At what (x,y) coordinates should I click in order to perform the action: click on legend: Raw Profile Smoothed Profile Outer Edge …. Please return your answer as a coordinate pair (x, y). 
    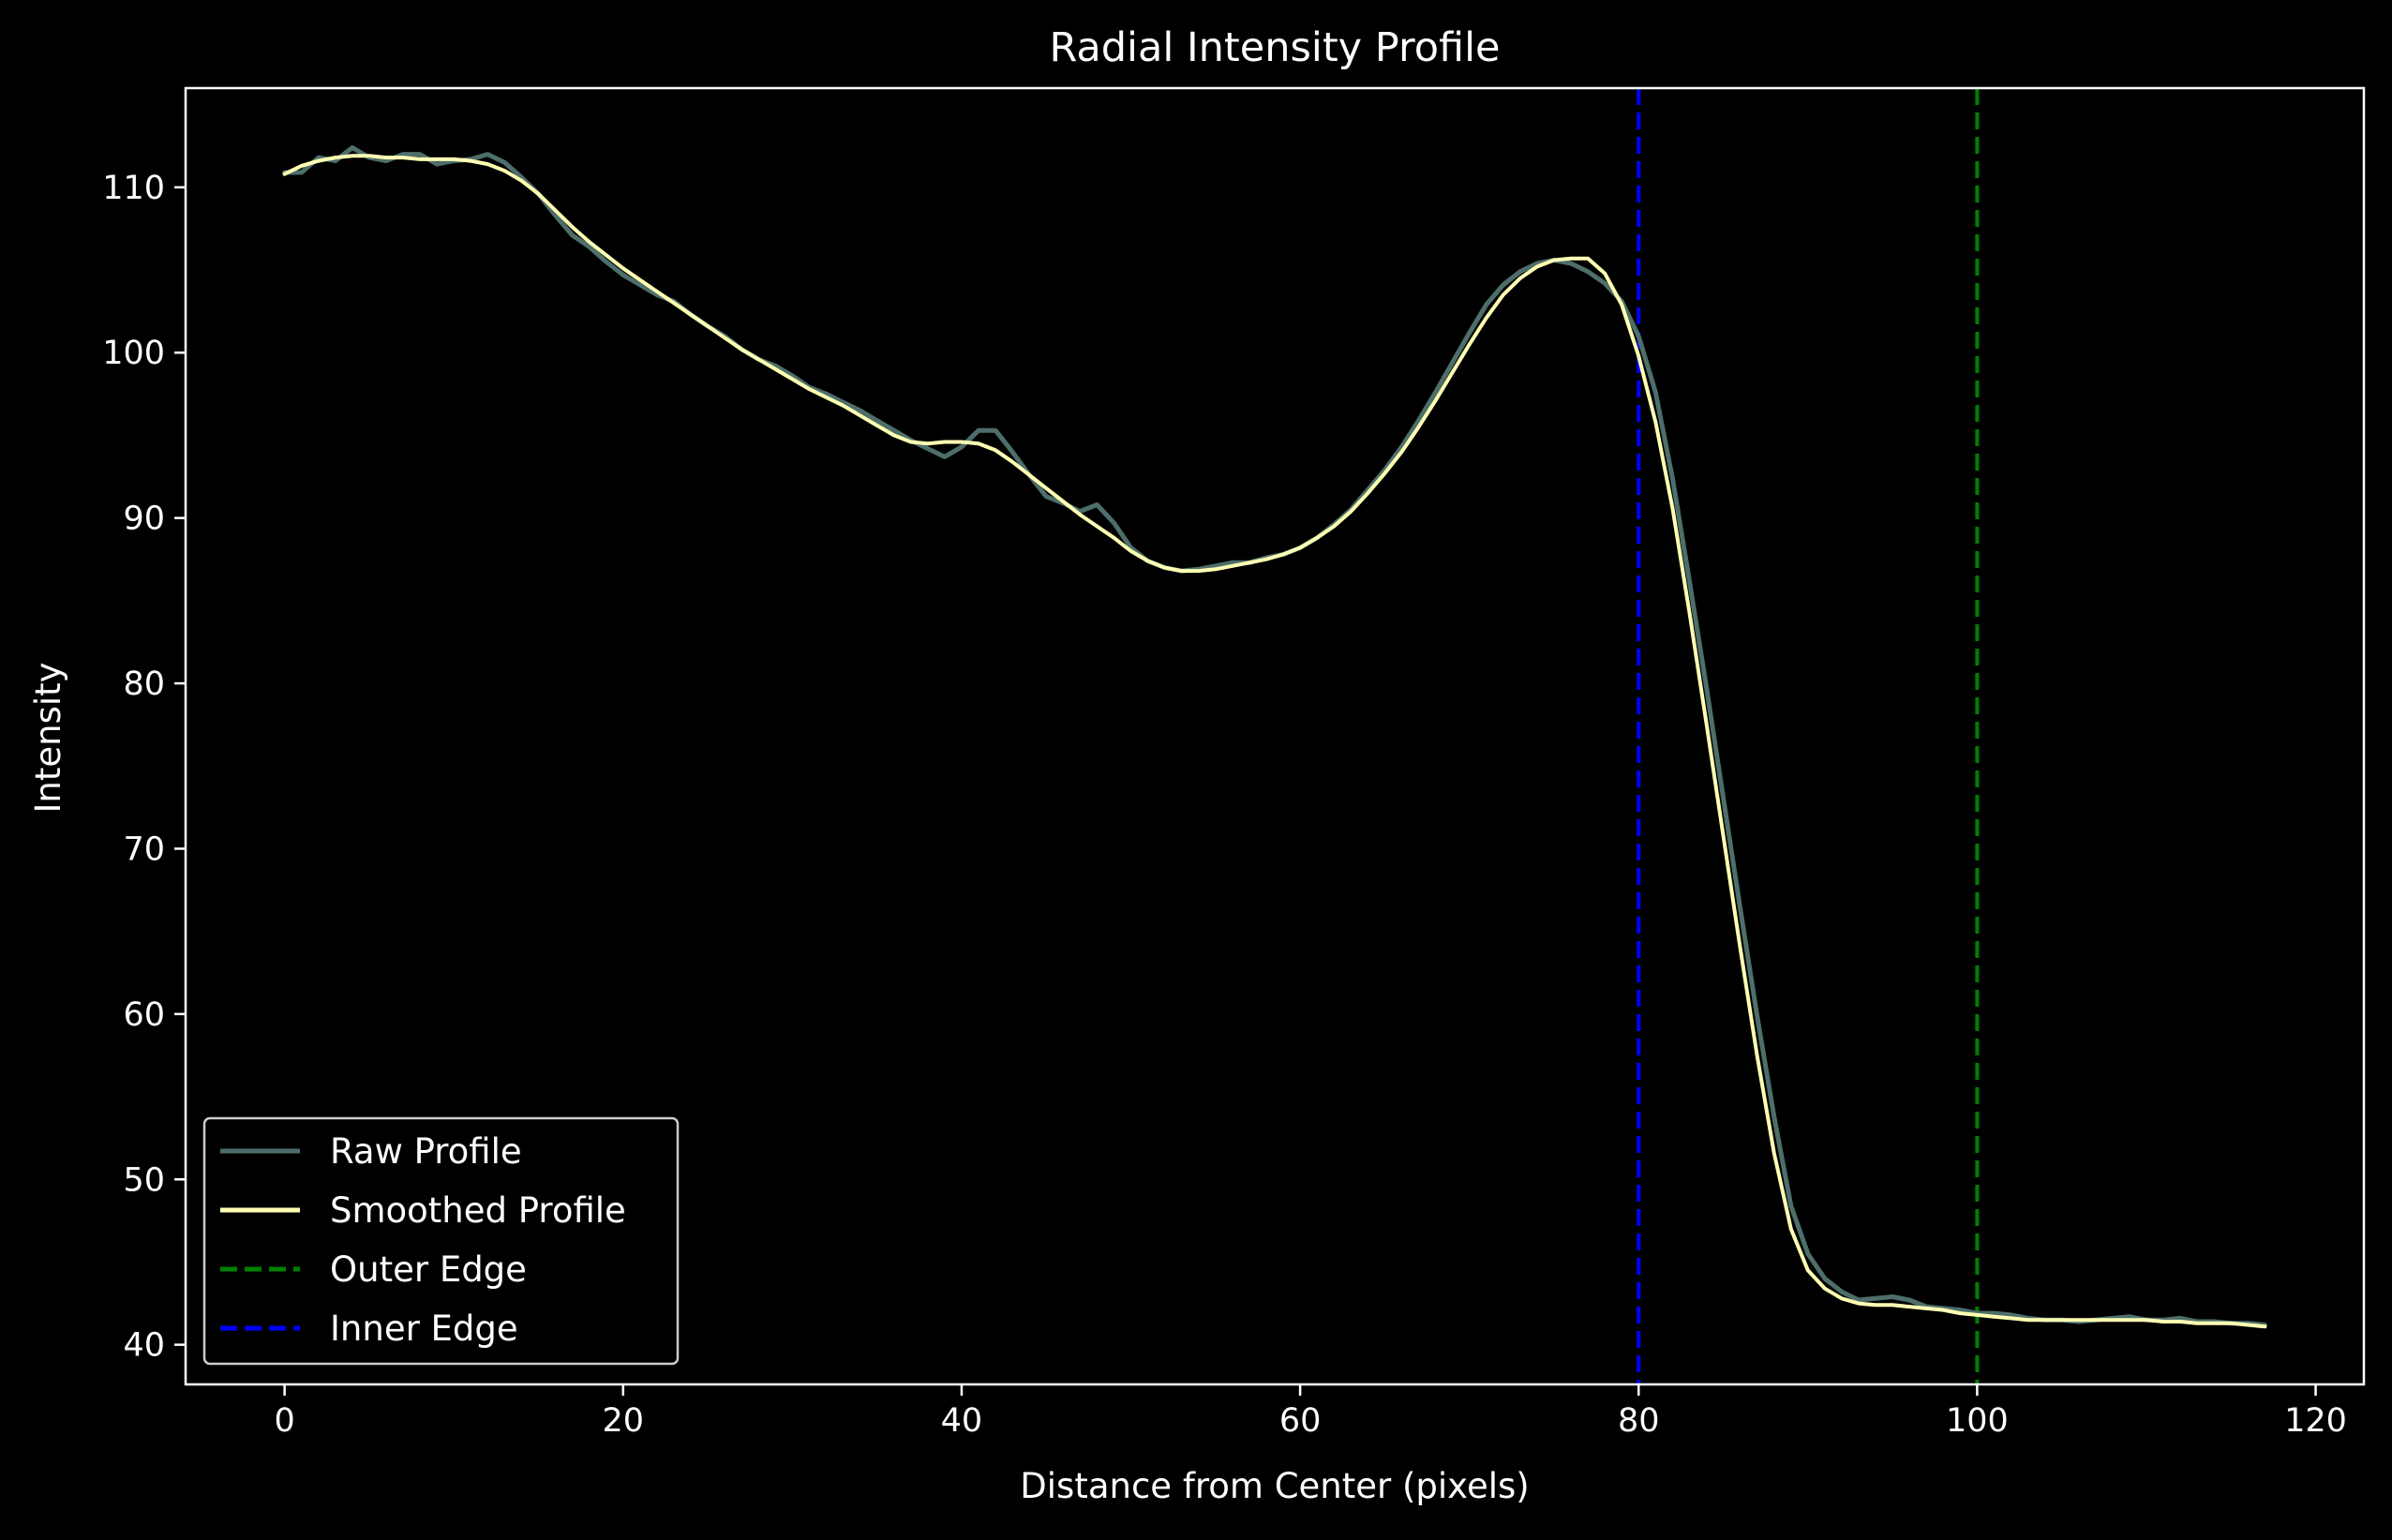
    Looking at the image, I should click on (441, 1241).